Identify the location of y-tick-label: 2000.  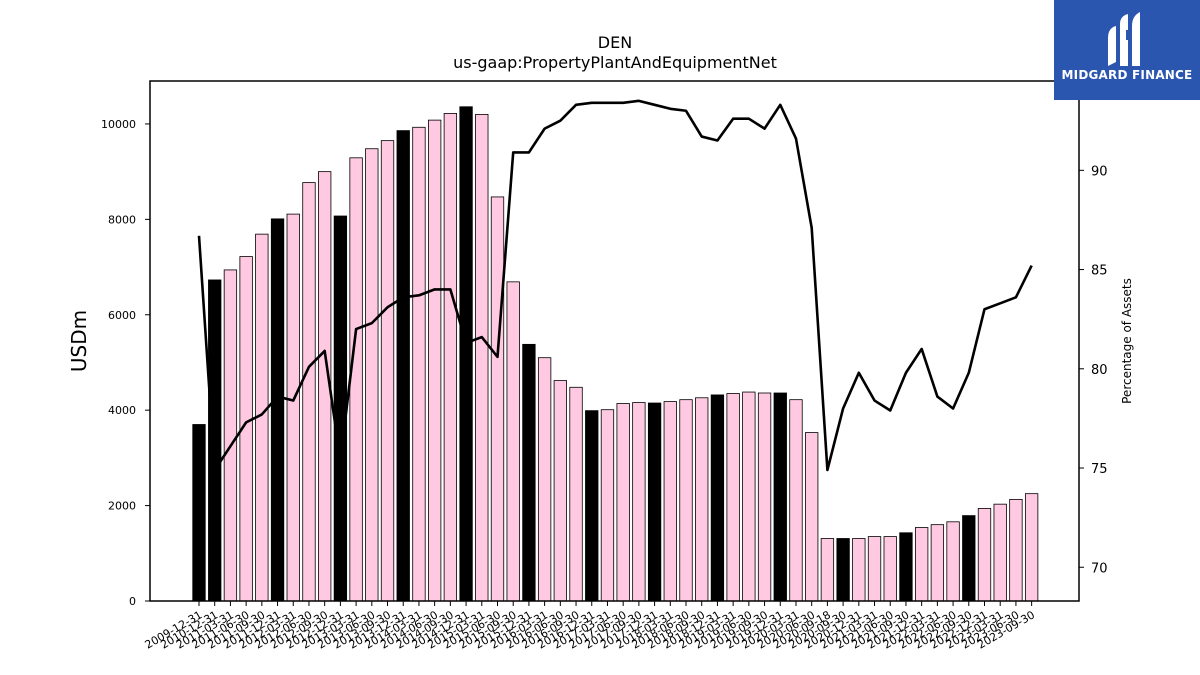
(122, 506).